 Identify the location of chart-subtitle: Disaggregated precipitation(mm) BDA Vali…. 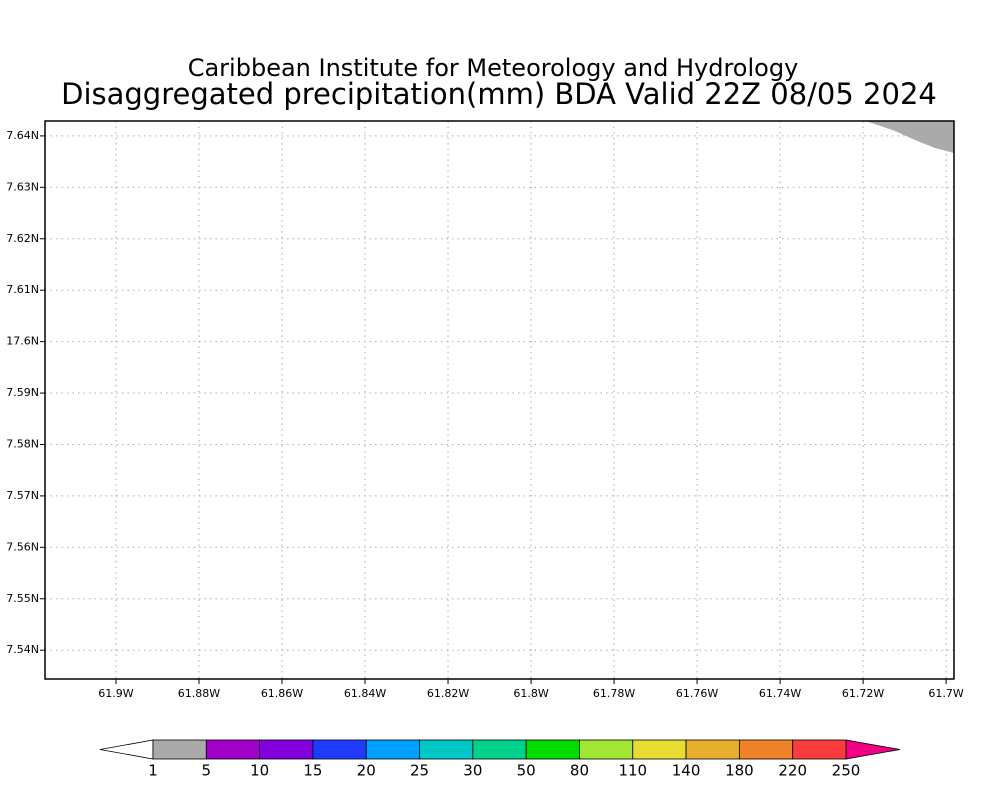
(499, 94).